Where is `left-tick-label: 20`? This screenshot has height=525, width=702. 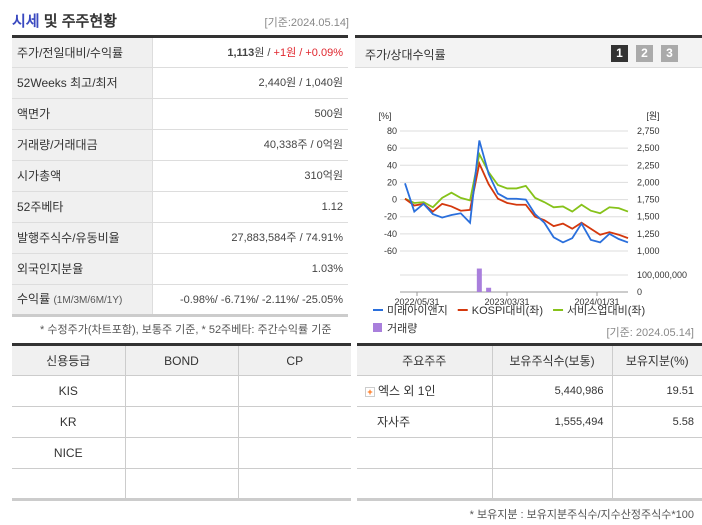 left-tick-label: 20 is located at coordinates (392, 182).